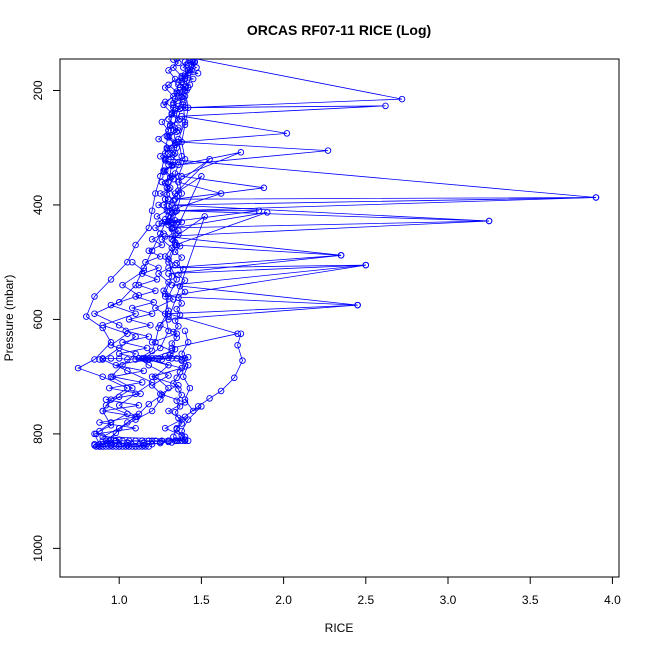  What do you see at coordinates (46, 321) in the screenshot?
I see `y-axis: 200 400 600 800 1000` at bounding box center [46, 321].